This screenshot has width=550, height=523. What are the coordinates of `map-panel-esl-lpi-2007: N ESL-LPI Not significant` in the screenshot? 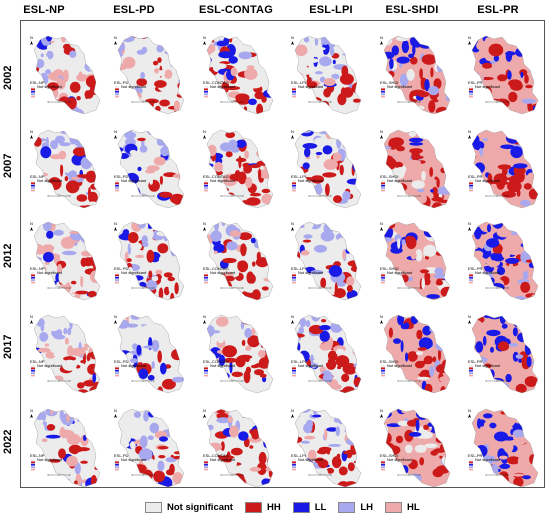 It's located at (326, 168).